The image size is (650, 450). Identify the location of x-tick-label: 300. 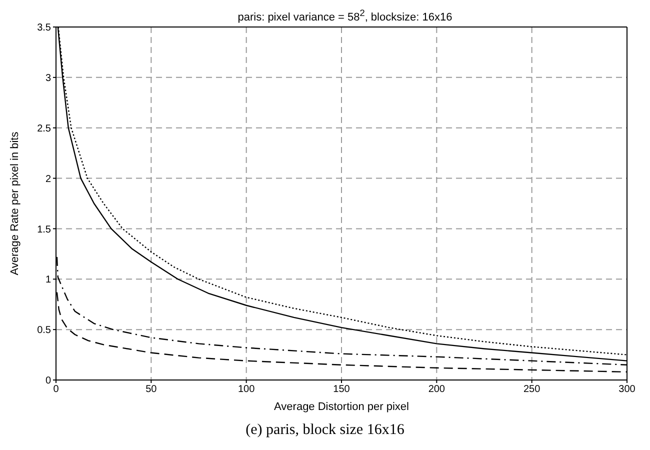
(627, 390).